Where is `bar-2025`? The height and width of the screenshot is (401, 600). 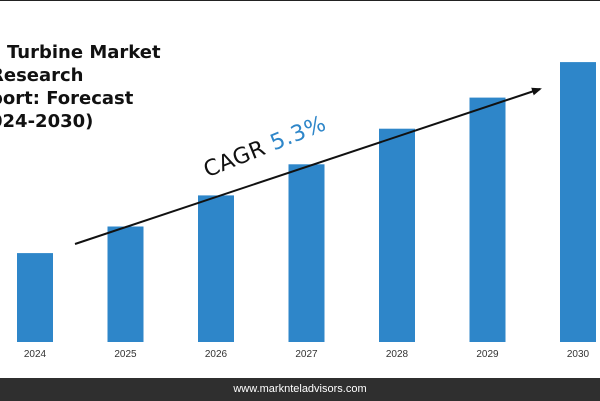 bar-2025 is located at coordinates (125, 284).